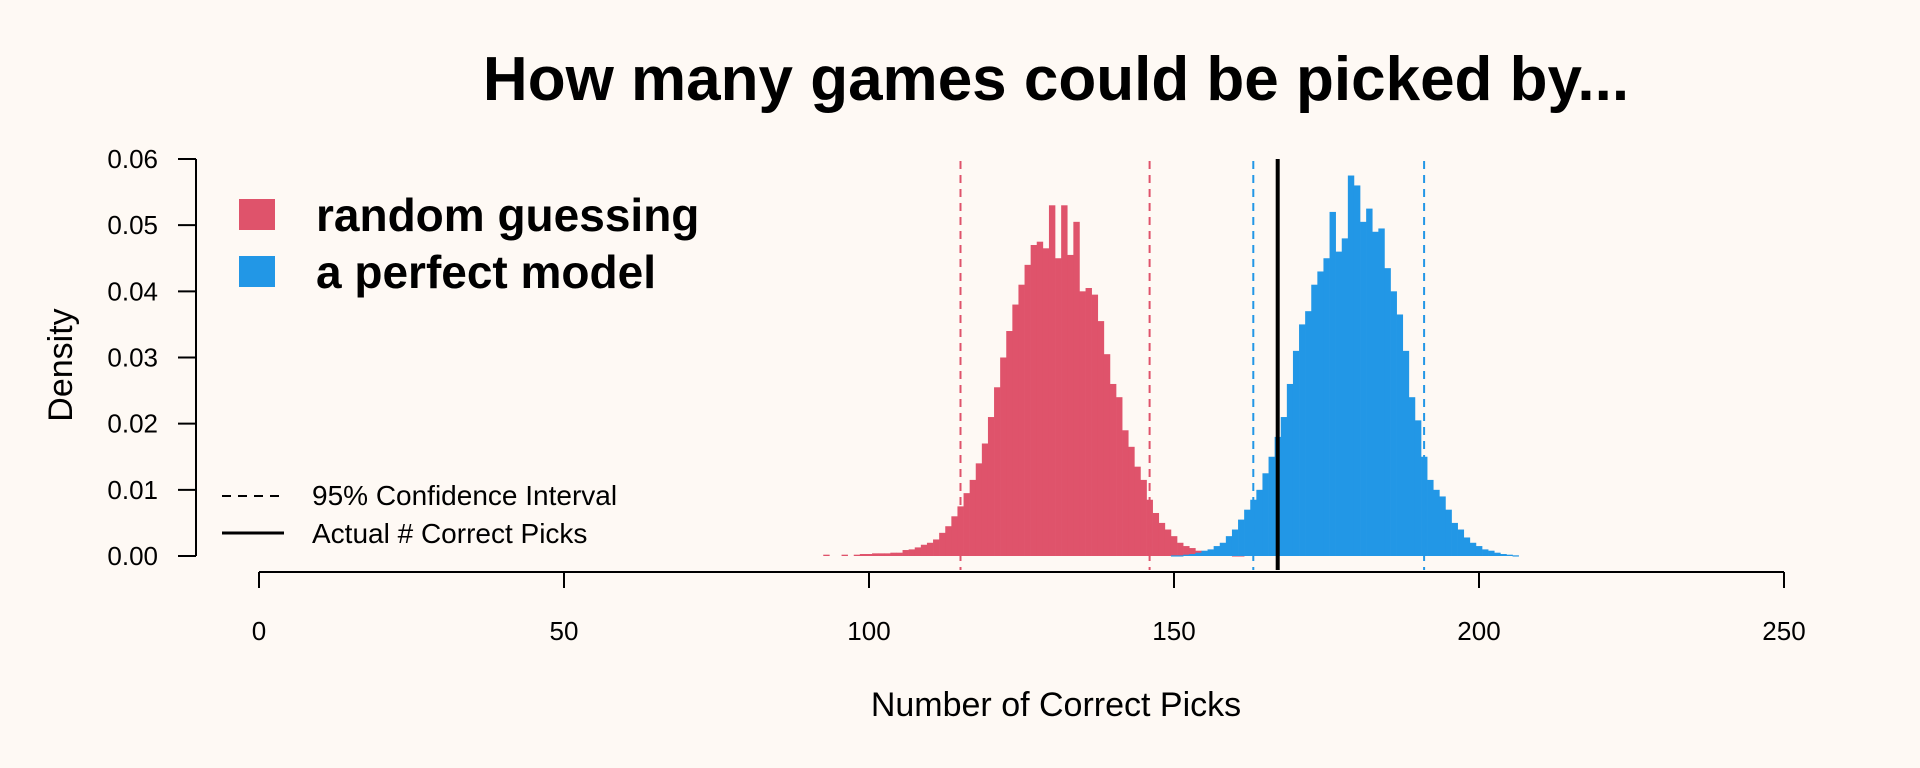  I want to click on x-tick-label: 200, so click(1478, 631).